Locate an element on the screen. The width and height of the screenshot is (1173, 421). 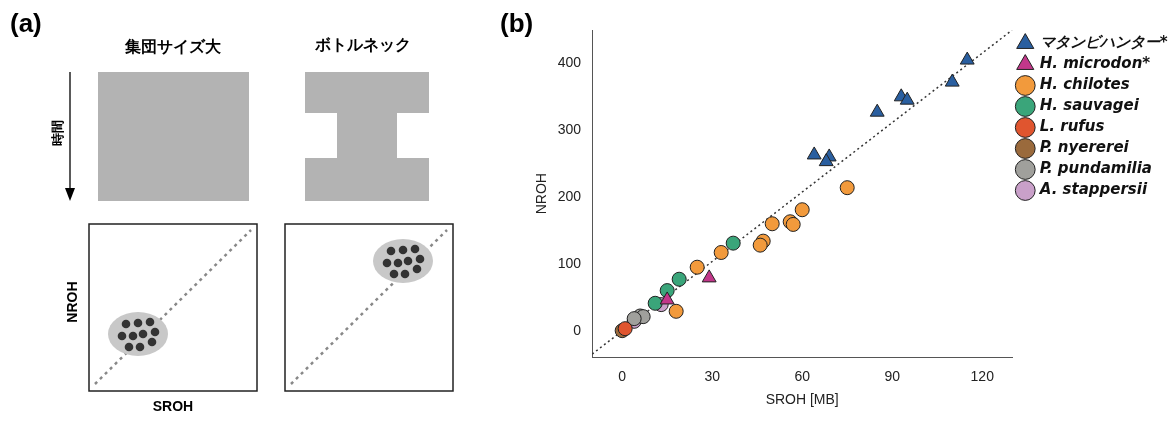
y-tick-label: 200 is located at coordinates (569, 195).